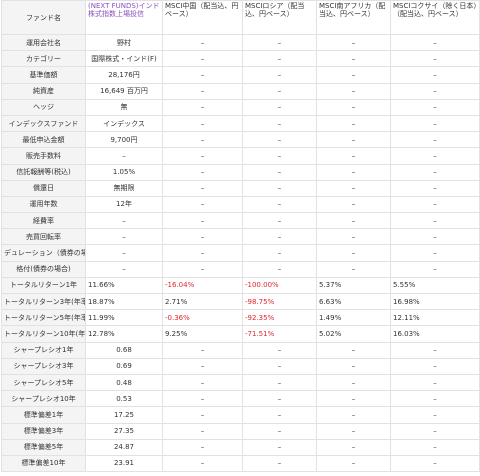 The width and height of the screenshot is (480, 476). What do you see at coordinates (124, 59) in the screenshot?
I see `fund-value-cell: 国際株式・インド(F)` at bounding box center [124, 59].